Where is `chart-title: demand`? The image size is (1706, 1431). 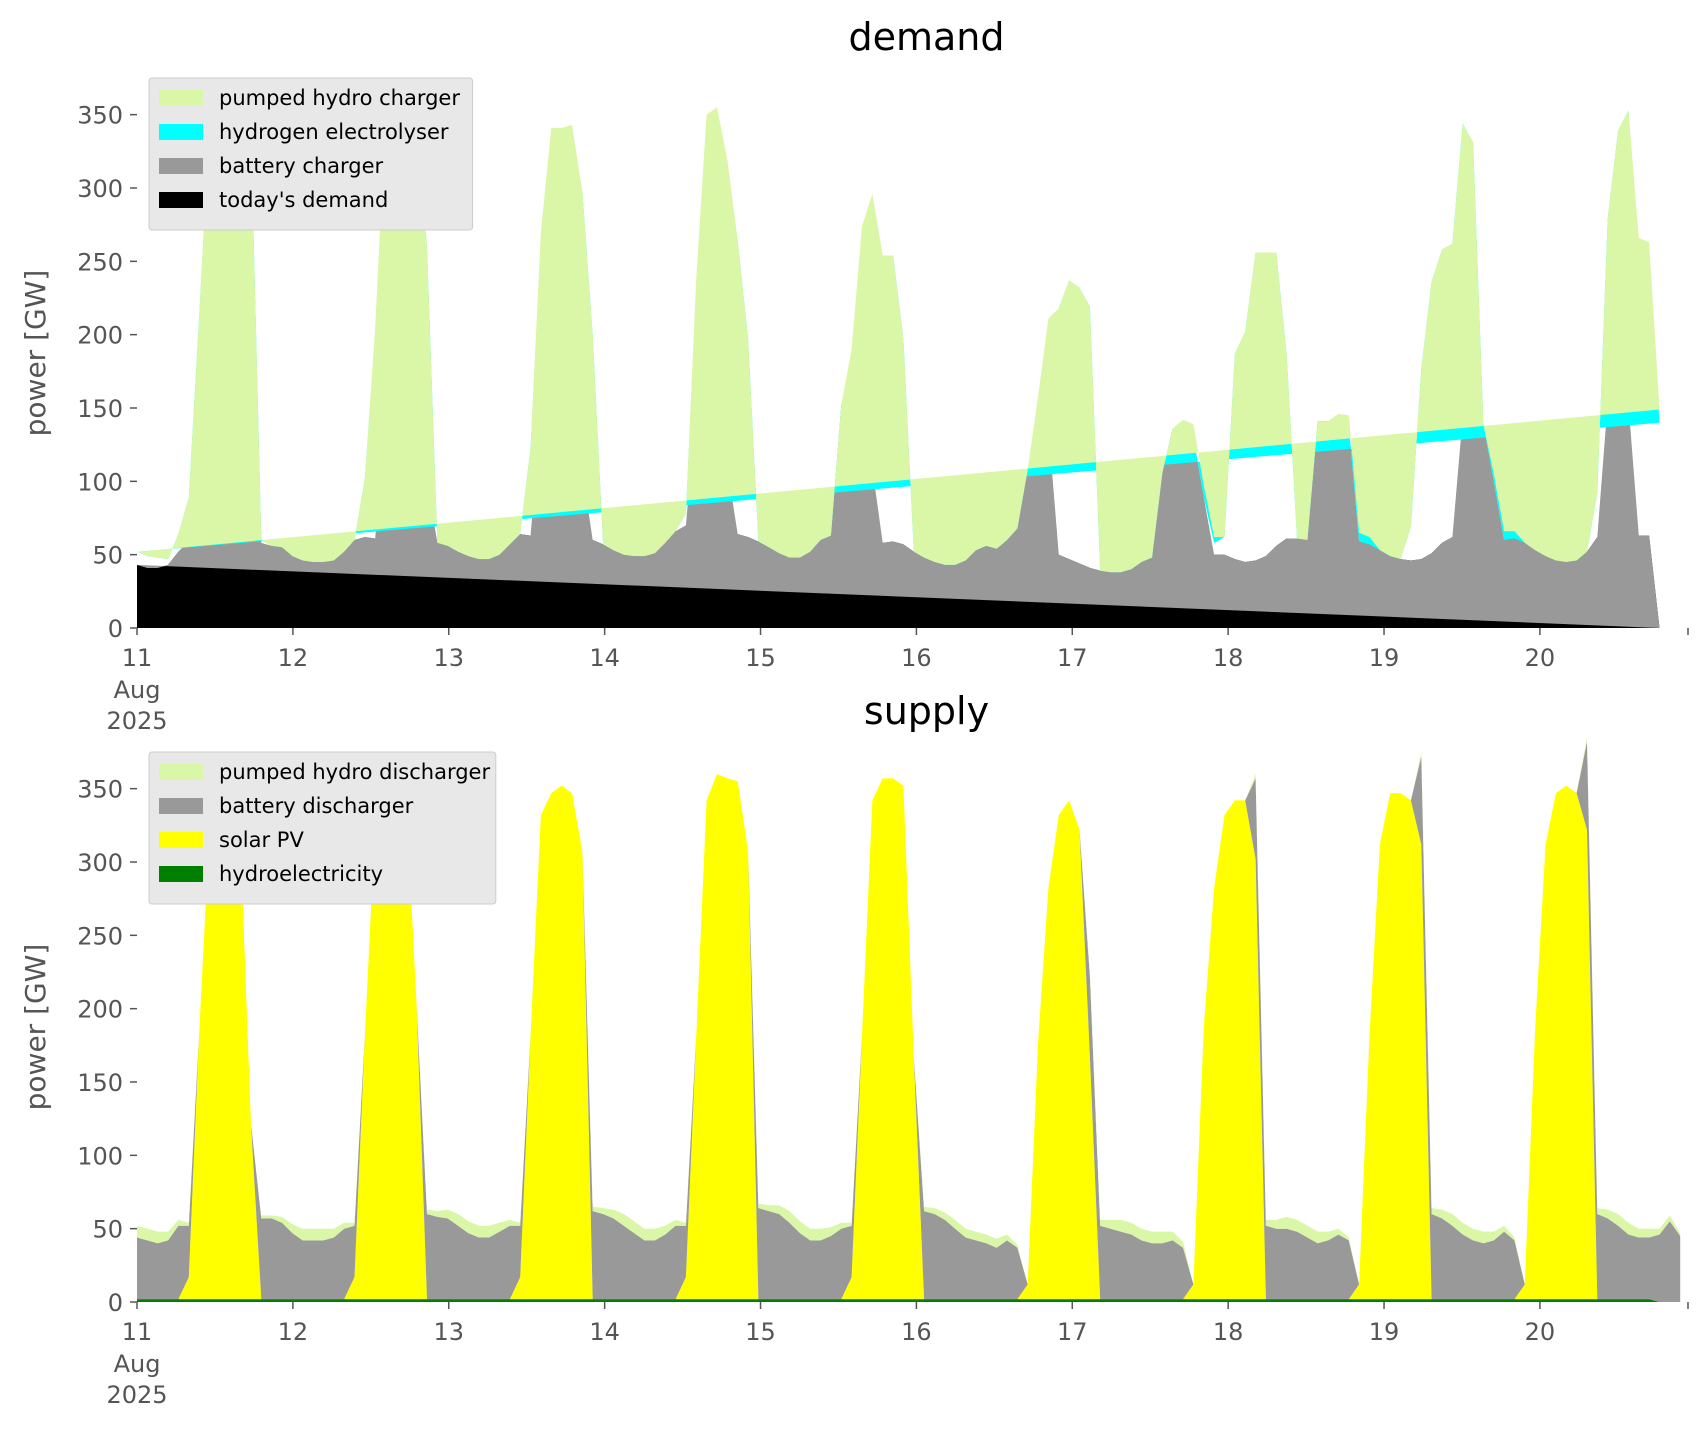 chart-title: demand is located at coordinates (926, 37).